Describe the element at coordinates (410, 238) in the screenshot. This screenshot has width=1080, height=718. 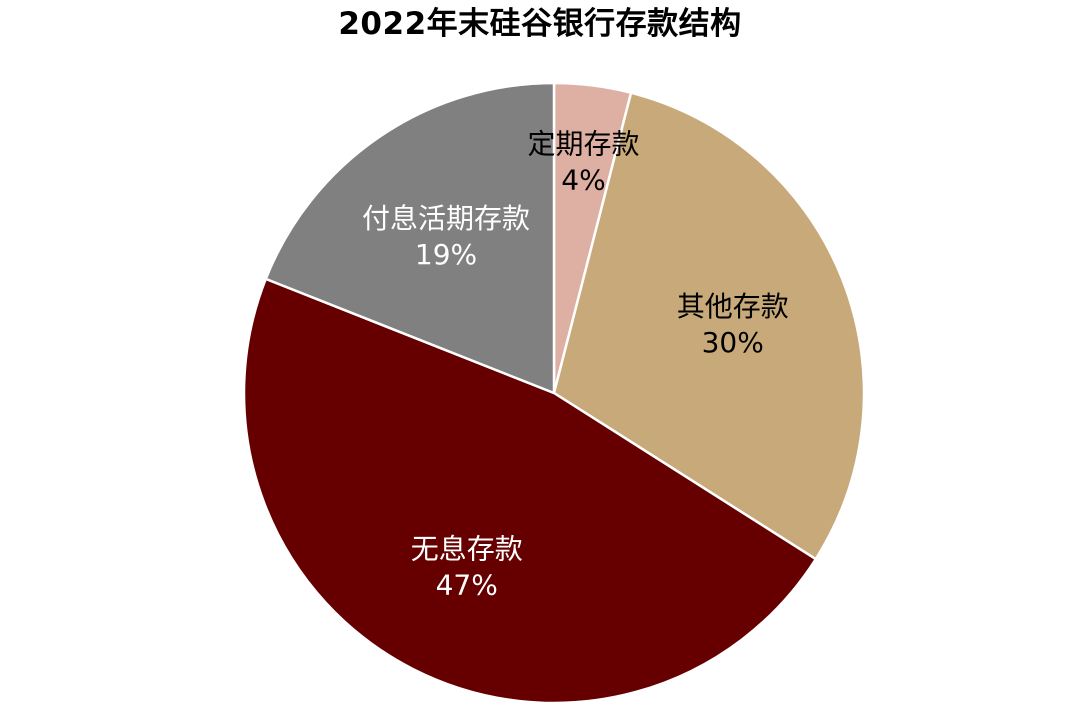
I see `pie-slice` at that location.